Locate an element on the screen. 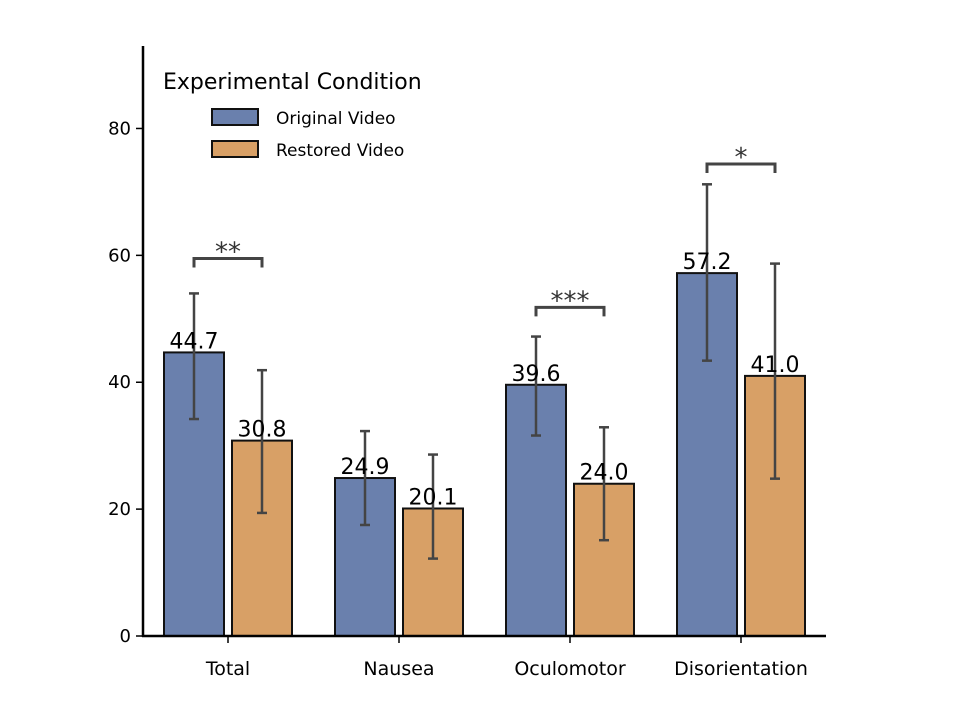 The height and width of the screenshot is (707, 966). y-tick-label-60: 60 is located at coordinates (119, 255).